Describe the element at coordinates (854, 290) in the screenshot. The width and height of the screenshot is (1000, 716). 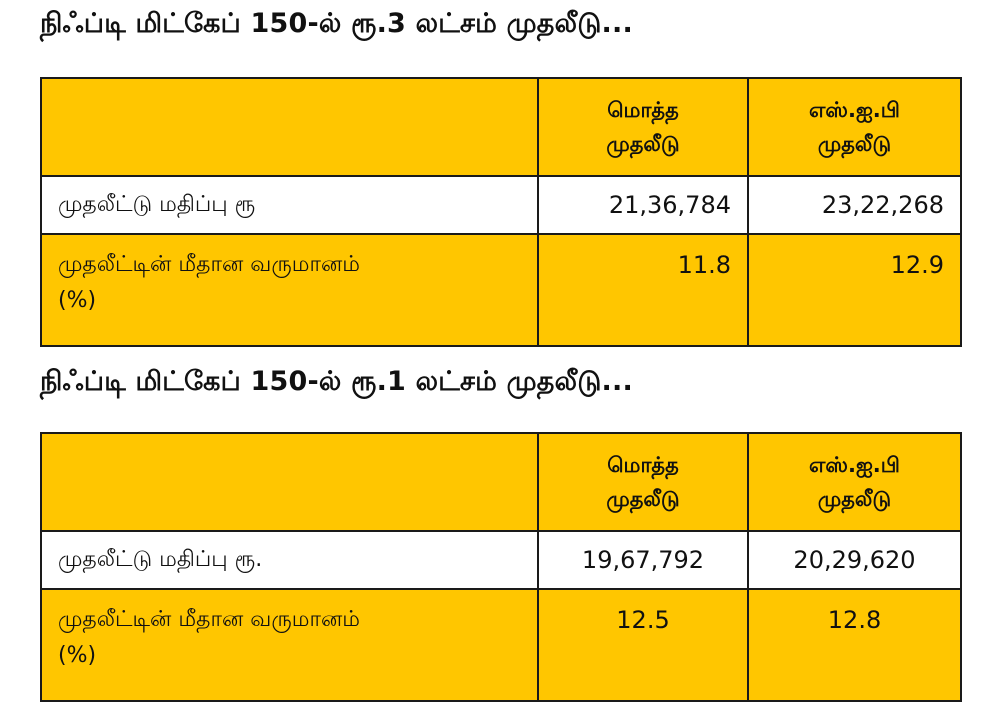
I see `sip-return: 12.9` at that location.